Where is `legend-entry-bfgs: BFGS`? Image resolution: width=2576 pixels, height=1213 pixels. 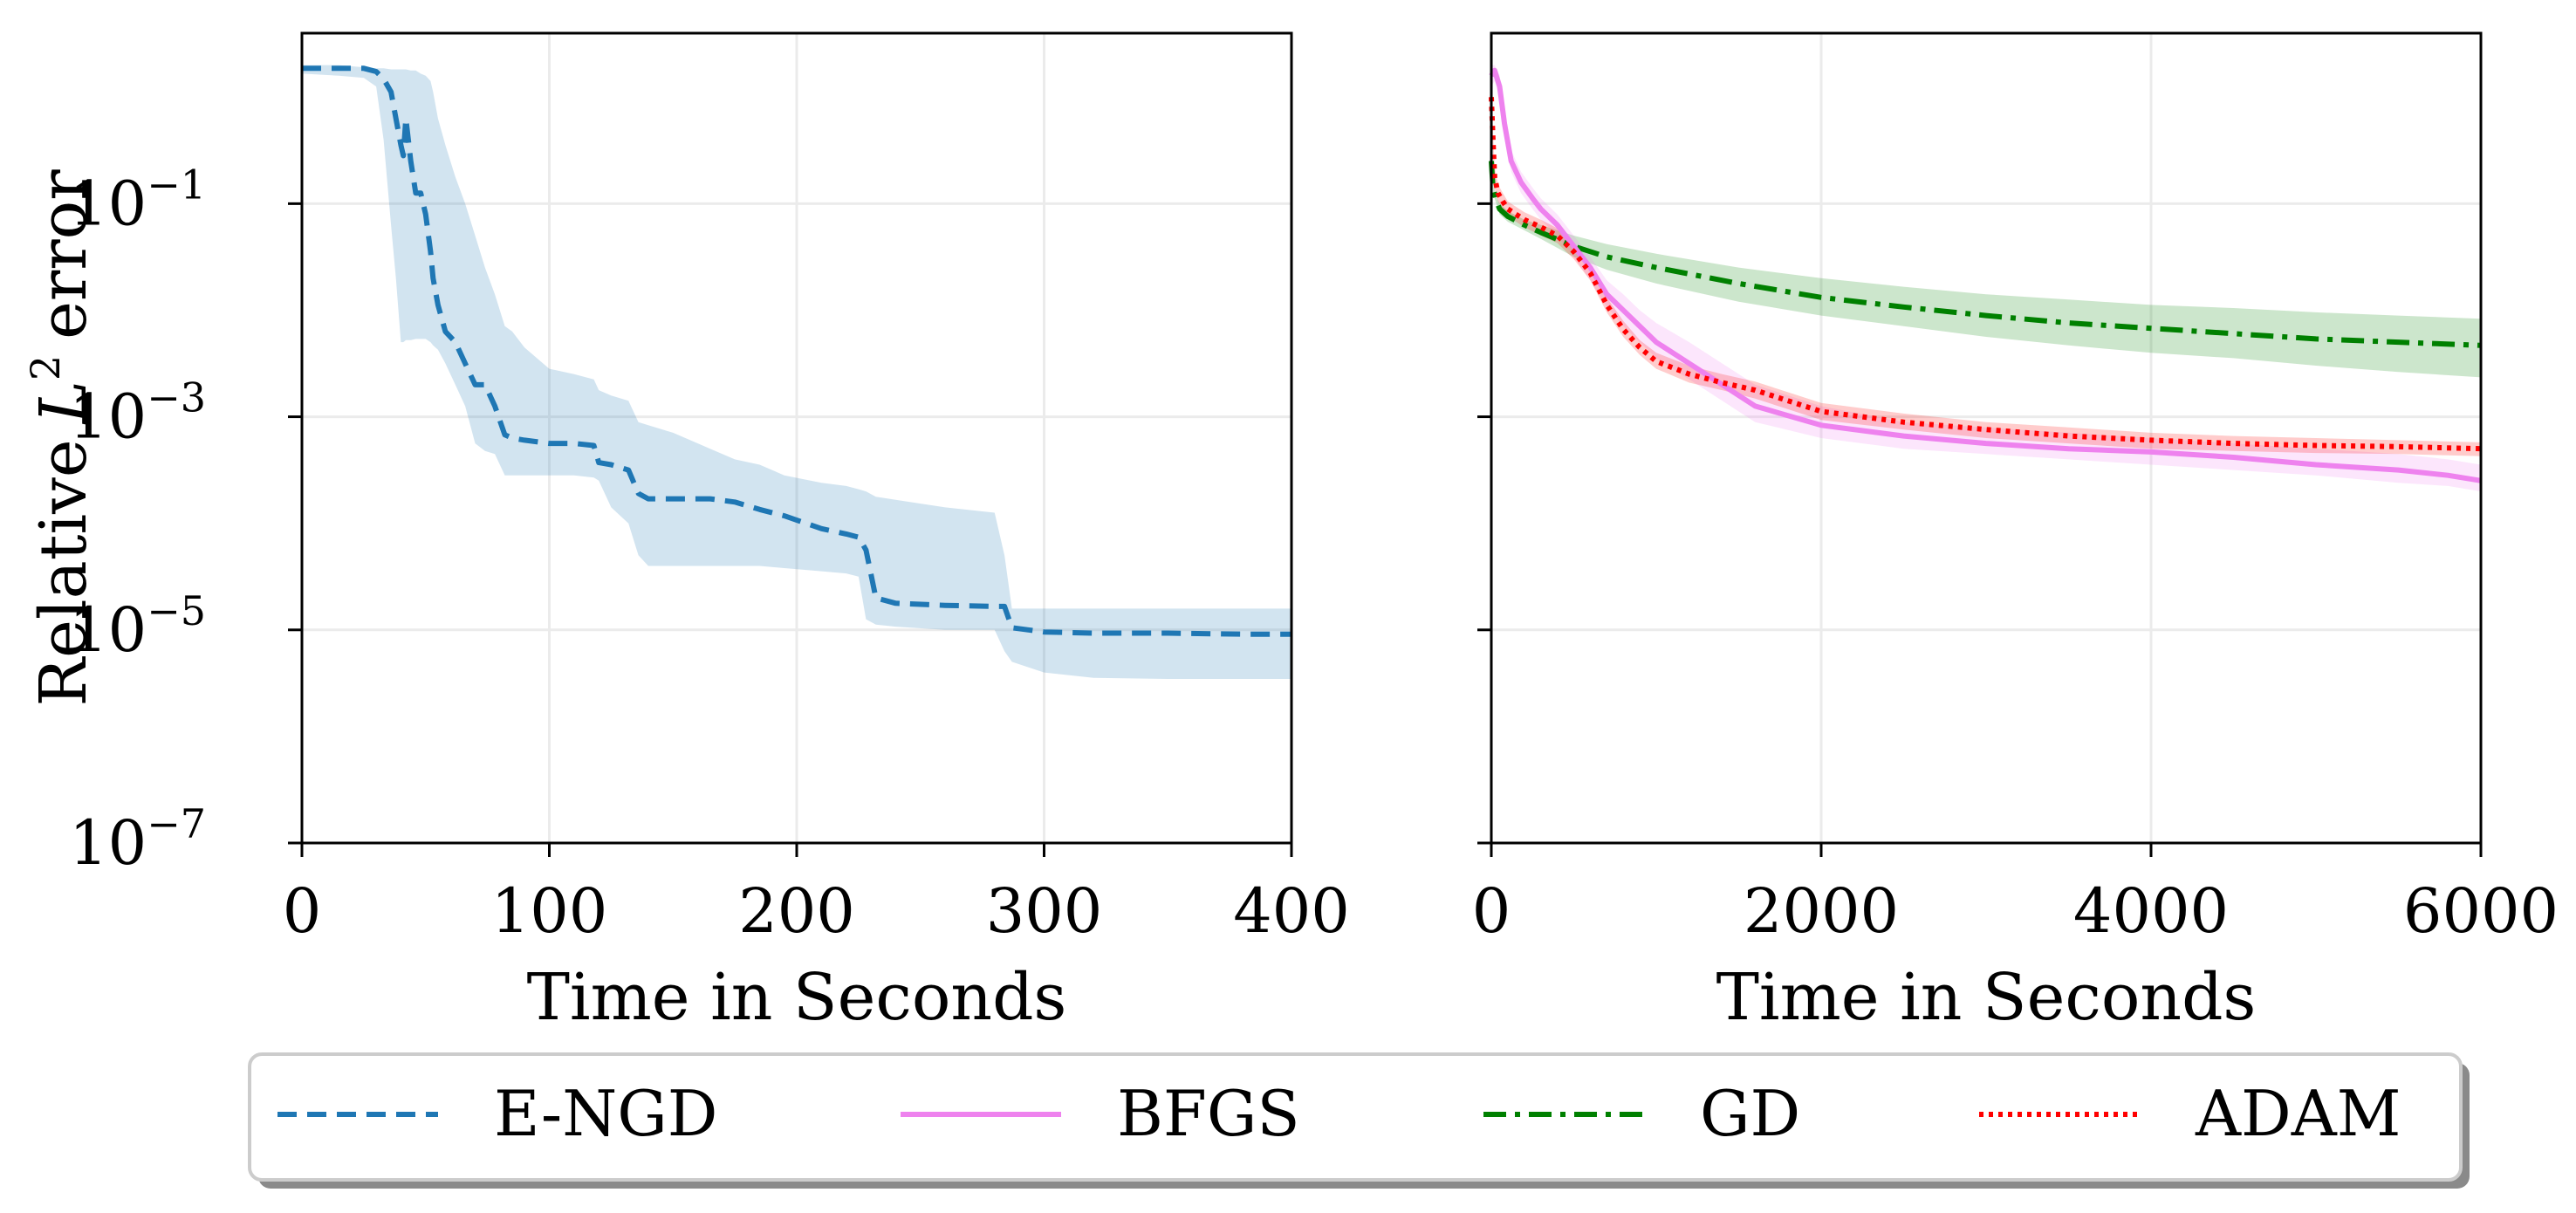
legend-entry-bfgs: BFGS is located at coordinates (1100, 1113).